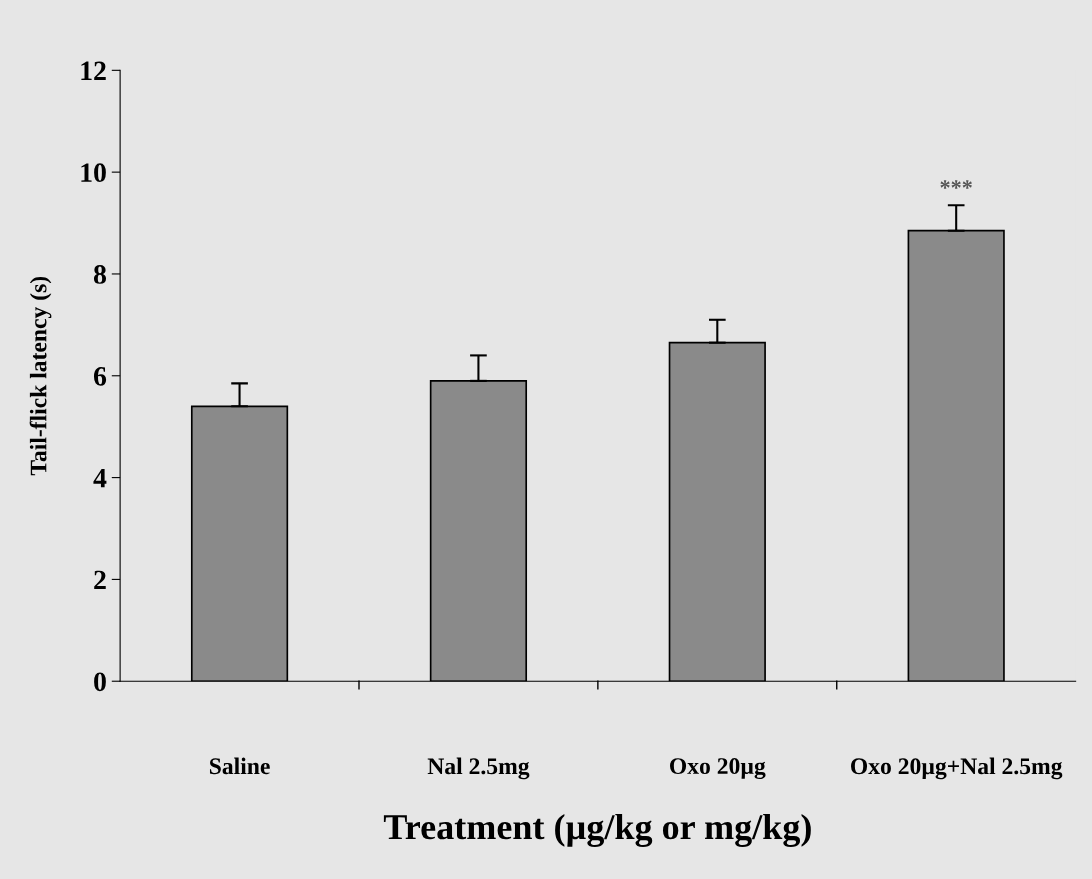 Image resolution: width=1092 pixels, height=879 pixels. Describe the element at coordinates (718, 769) in the screenshot. I see `x-tick-label: Oxo 20µg` at that location.